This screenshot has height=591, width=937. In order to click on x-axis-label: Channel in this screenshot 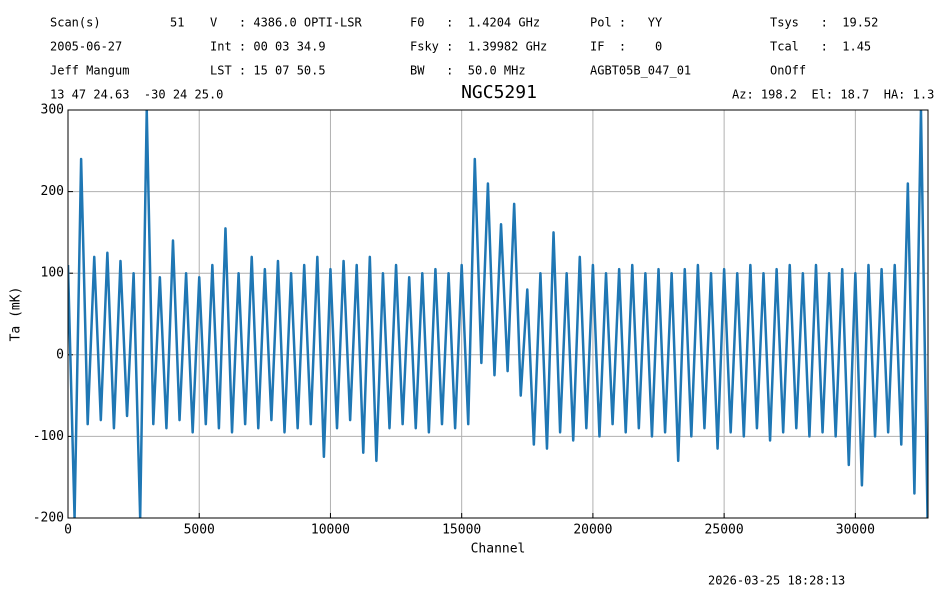, I will do `click(498, 549)`.